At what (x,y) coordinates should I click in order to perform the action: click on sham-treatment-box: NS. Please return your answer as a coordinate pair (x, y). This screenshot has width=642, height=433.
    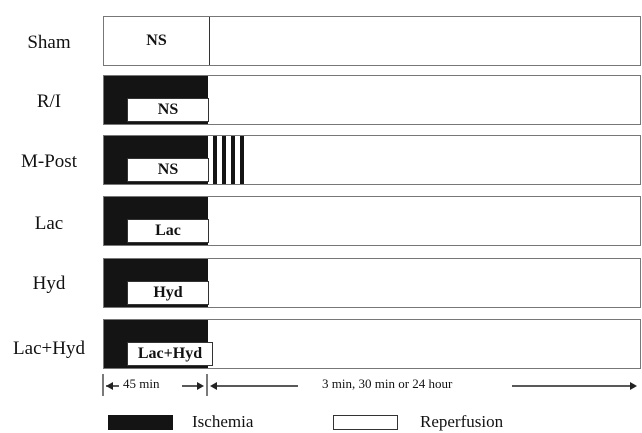
    Looking at the image, I should click on (157, 41).